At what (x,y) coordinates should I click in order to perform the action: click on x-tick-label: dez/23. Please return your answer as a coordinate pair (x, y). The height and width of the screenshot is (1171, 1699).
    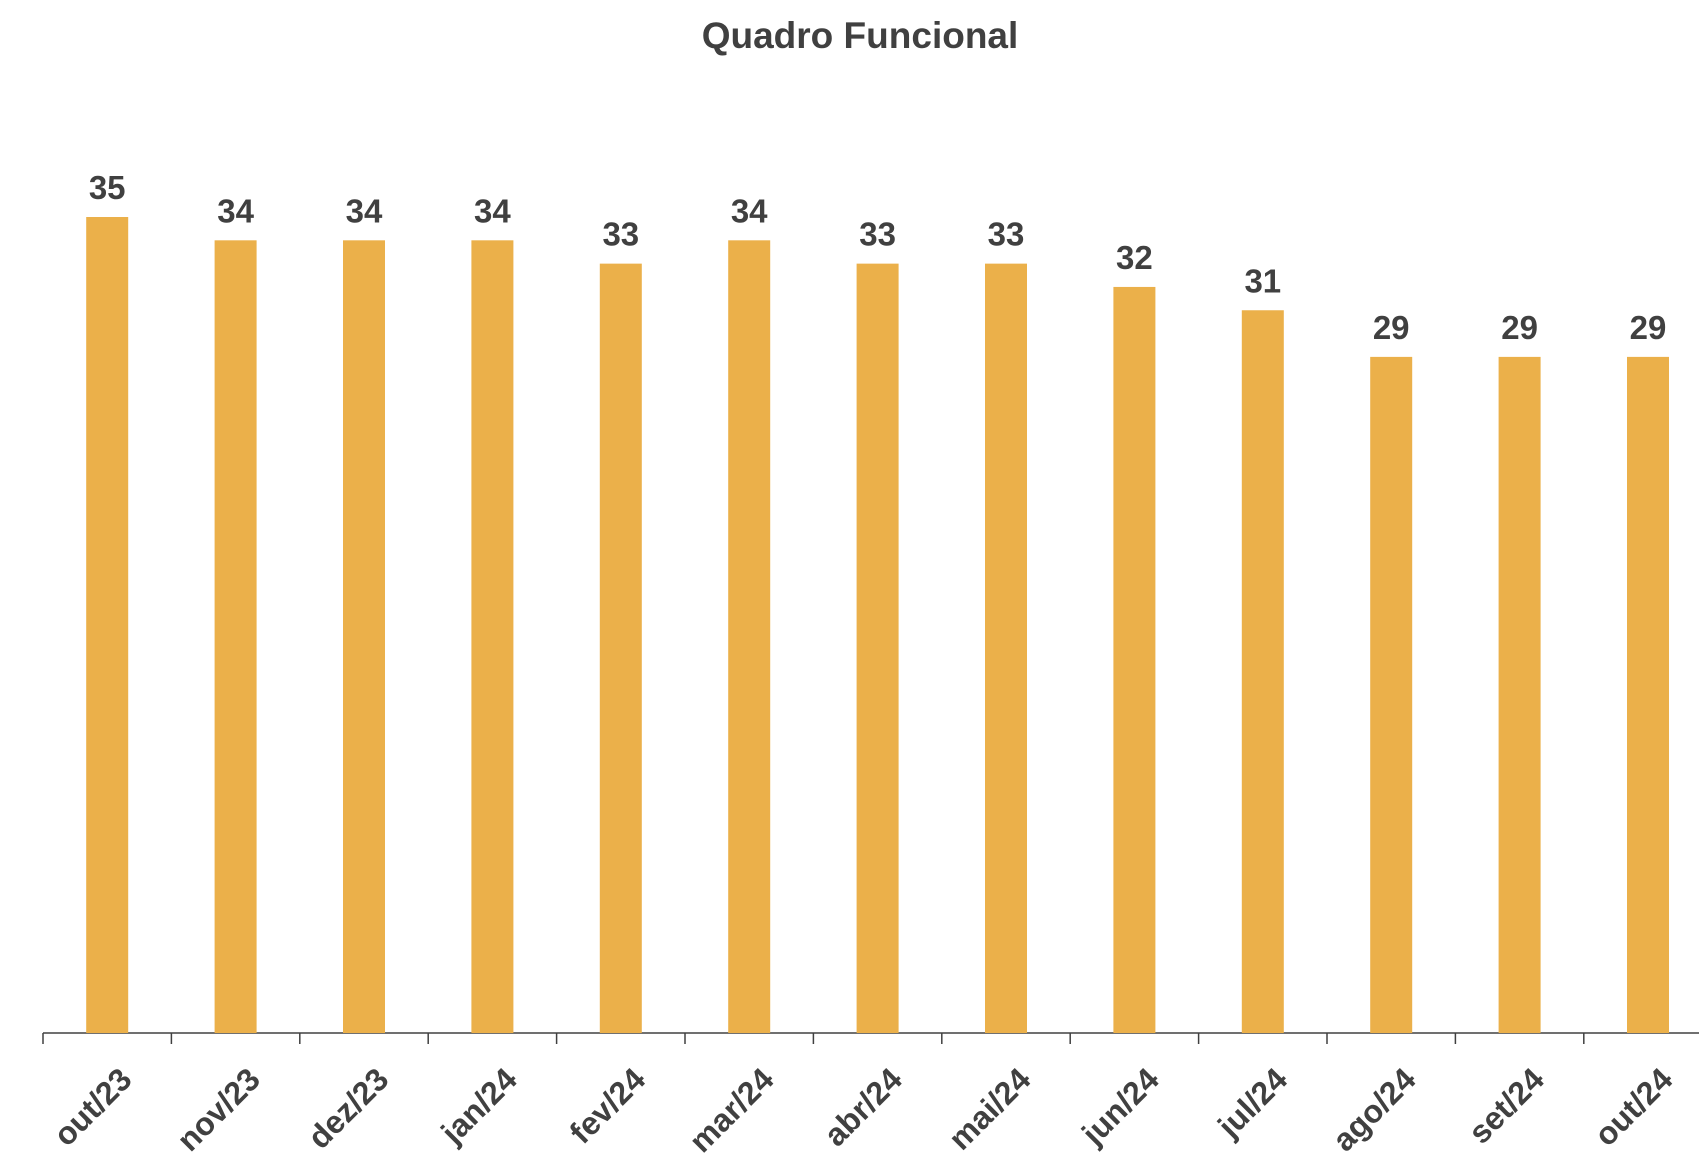
    Looking at the image, I should click on (348, 1108).